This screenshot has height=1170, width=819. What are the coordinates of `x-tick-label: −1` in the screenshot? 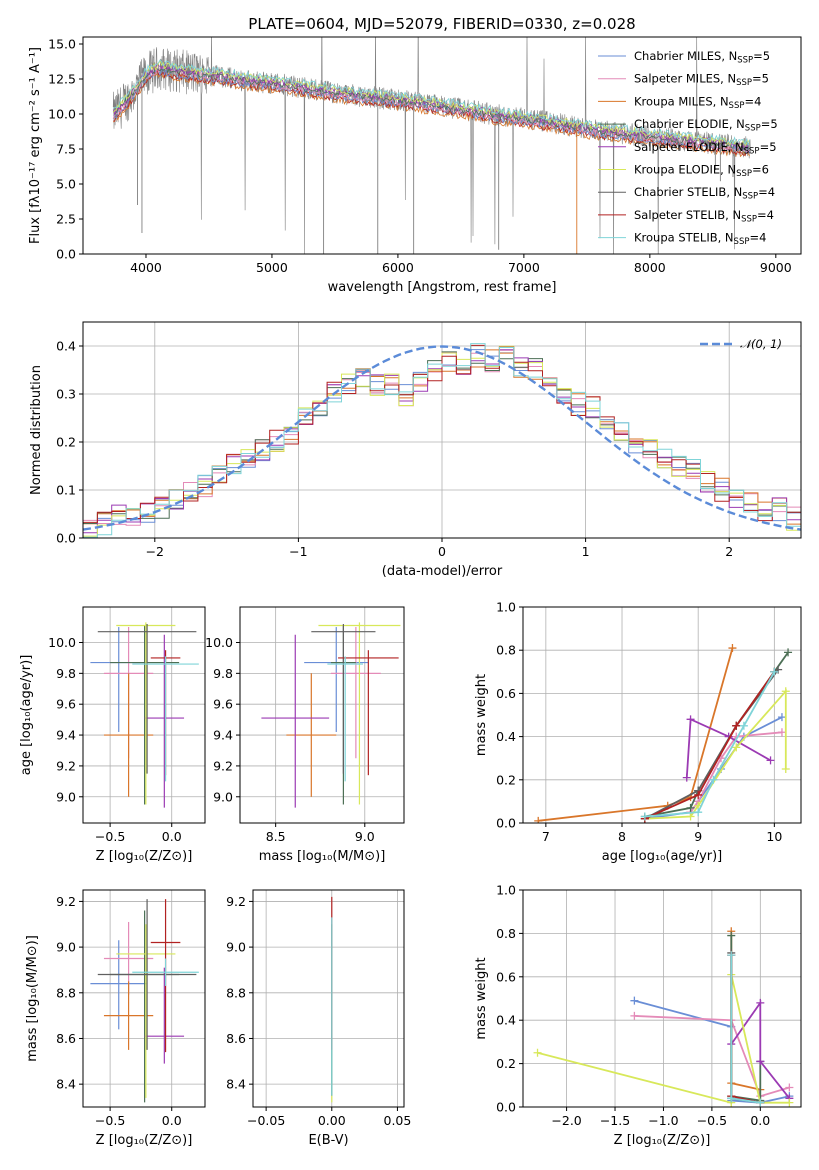 It's located at (298, 551).